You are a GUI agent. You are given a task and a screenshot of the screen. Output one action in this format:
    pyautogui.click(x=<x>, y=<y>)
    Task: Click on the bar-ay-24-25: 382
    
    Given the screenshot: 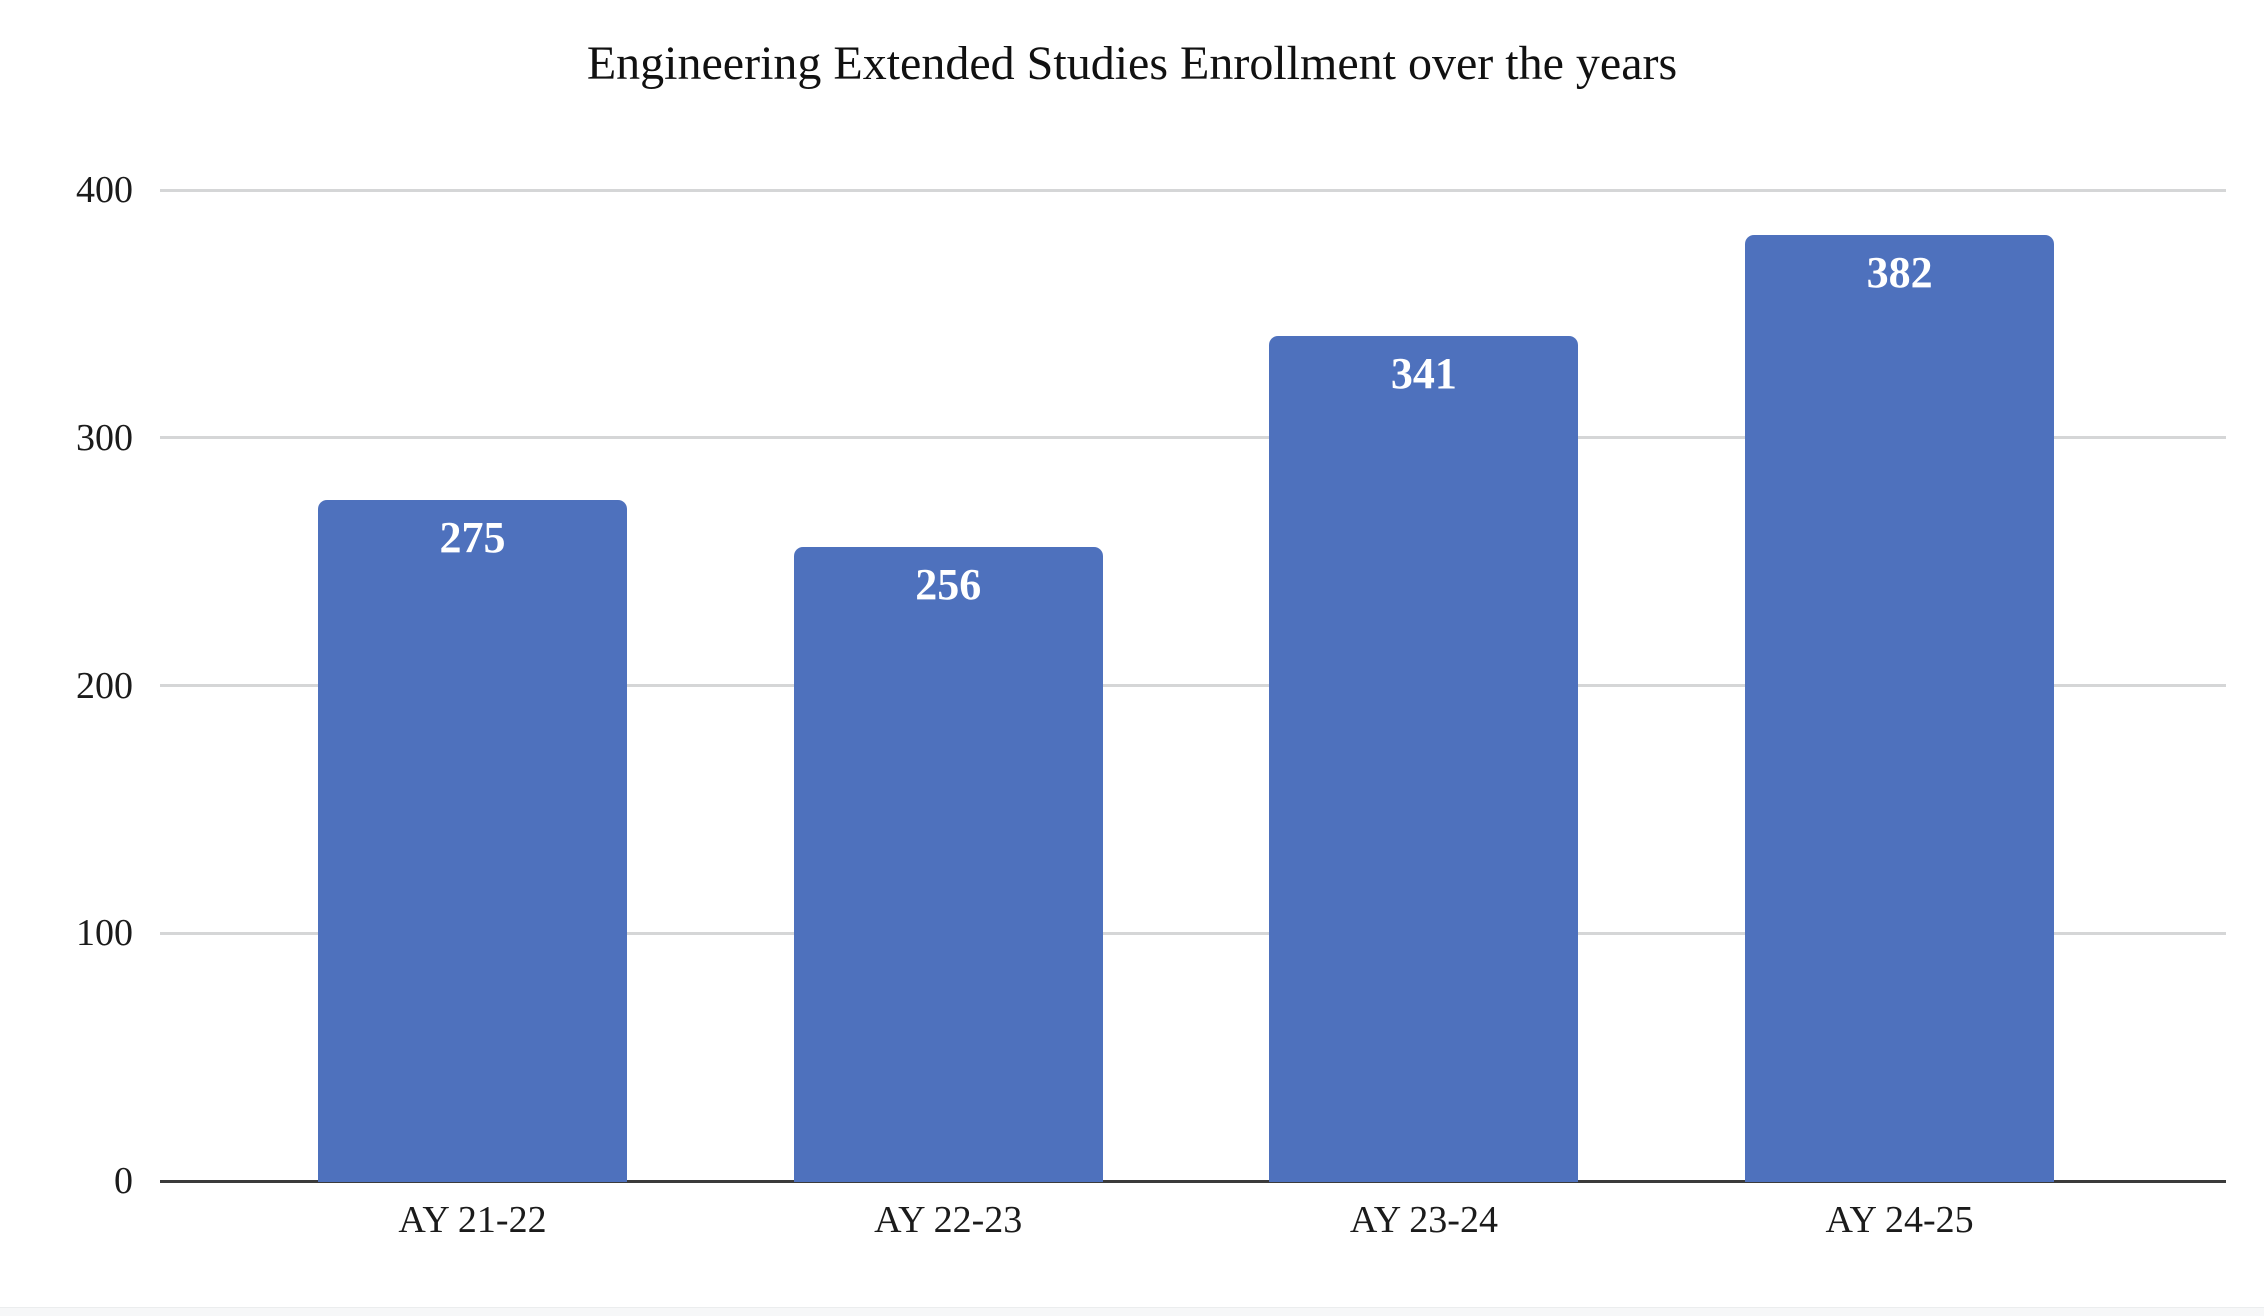 What is the action you would take?
    pyautogui.click(x=1900, y=708)
    